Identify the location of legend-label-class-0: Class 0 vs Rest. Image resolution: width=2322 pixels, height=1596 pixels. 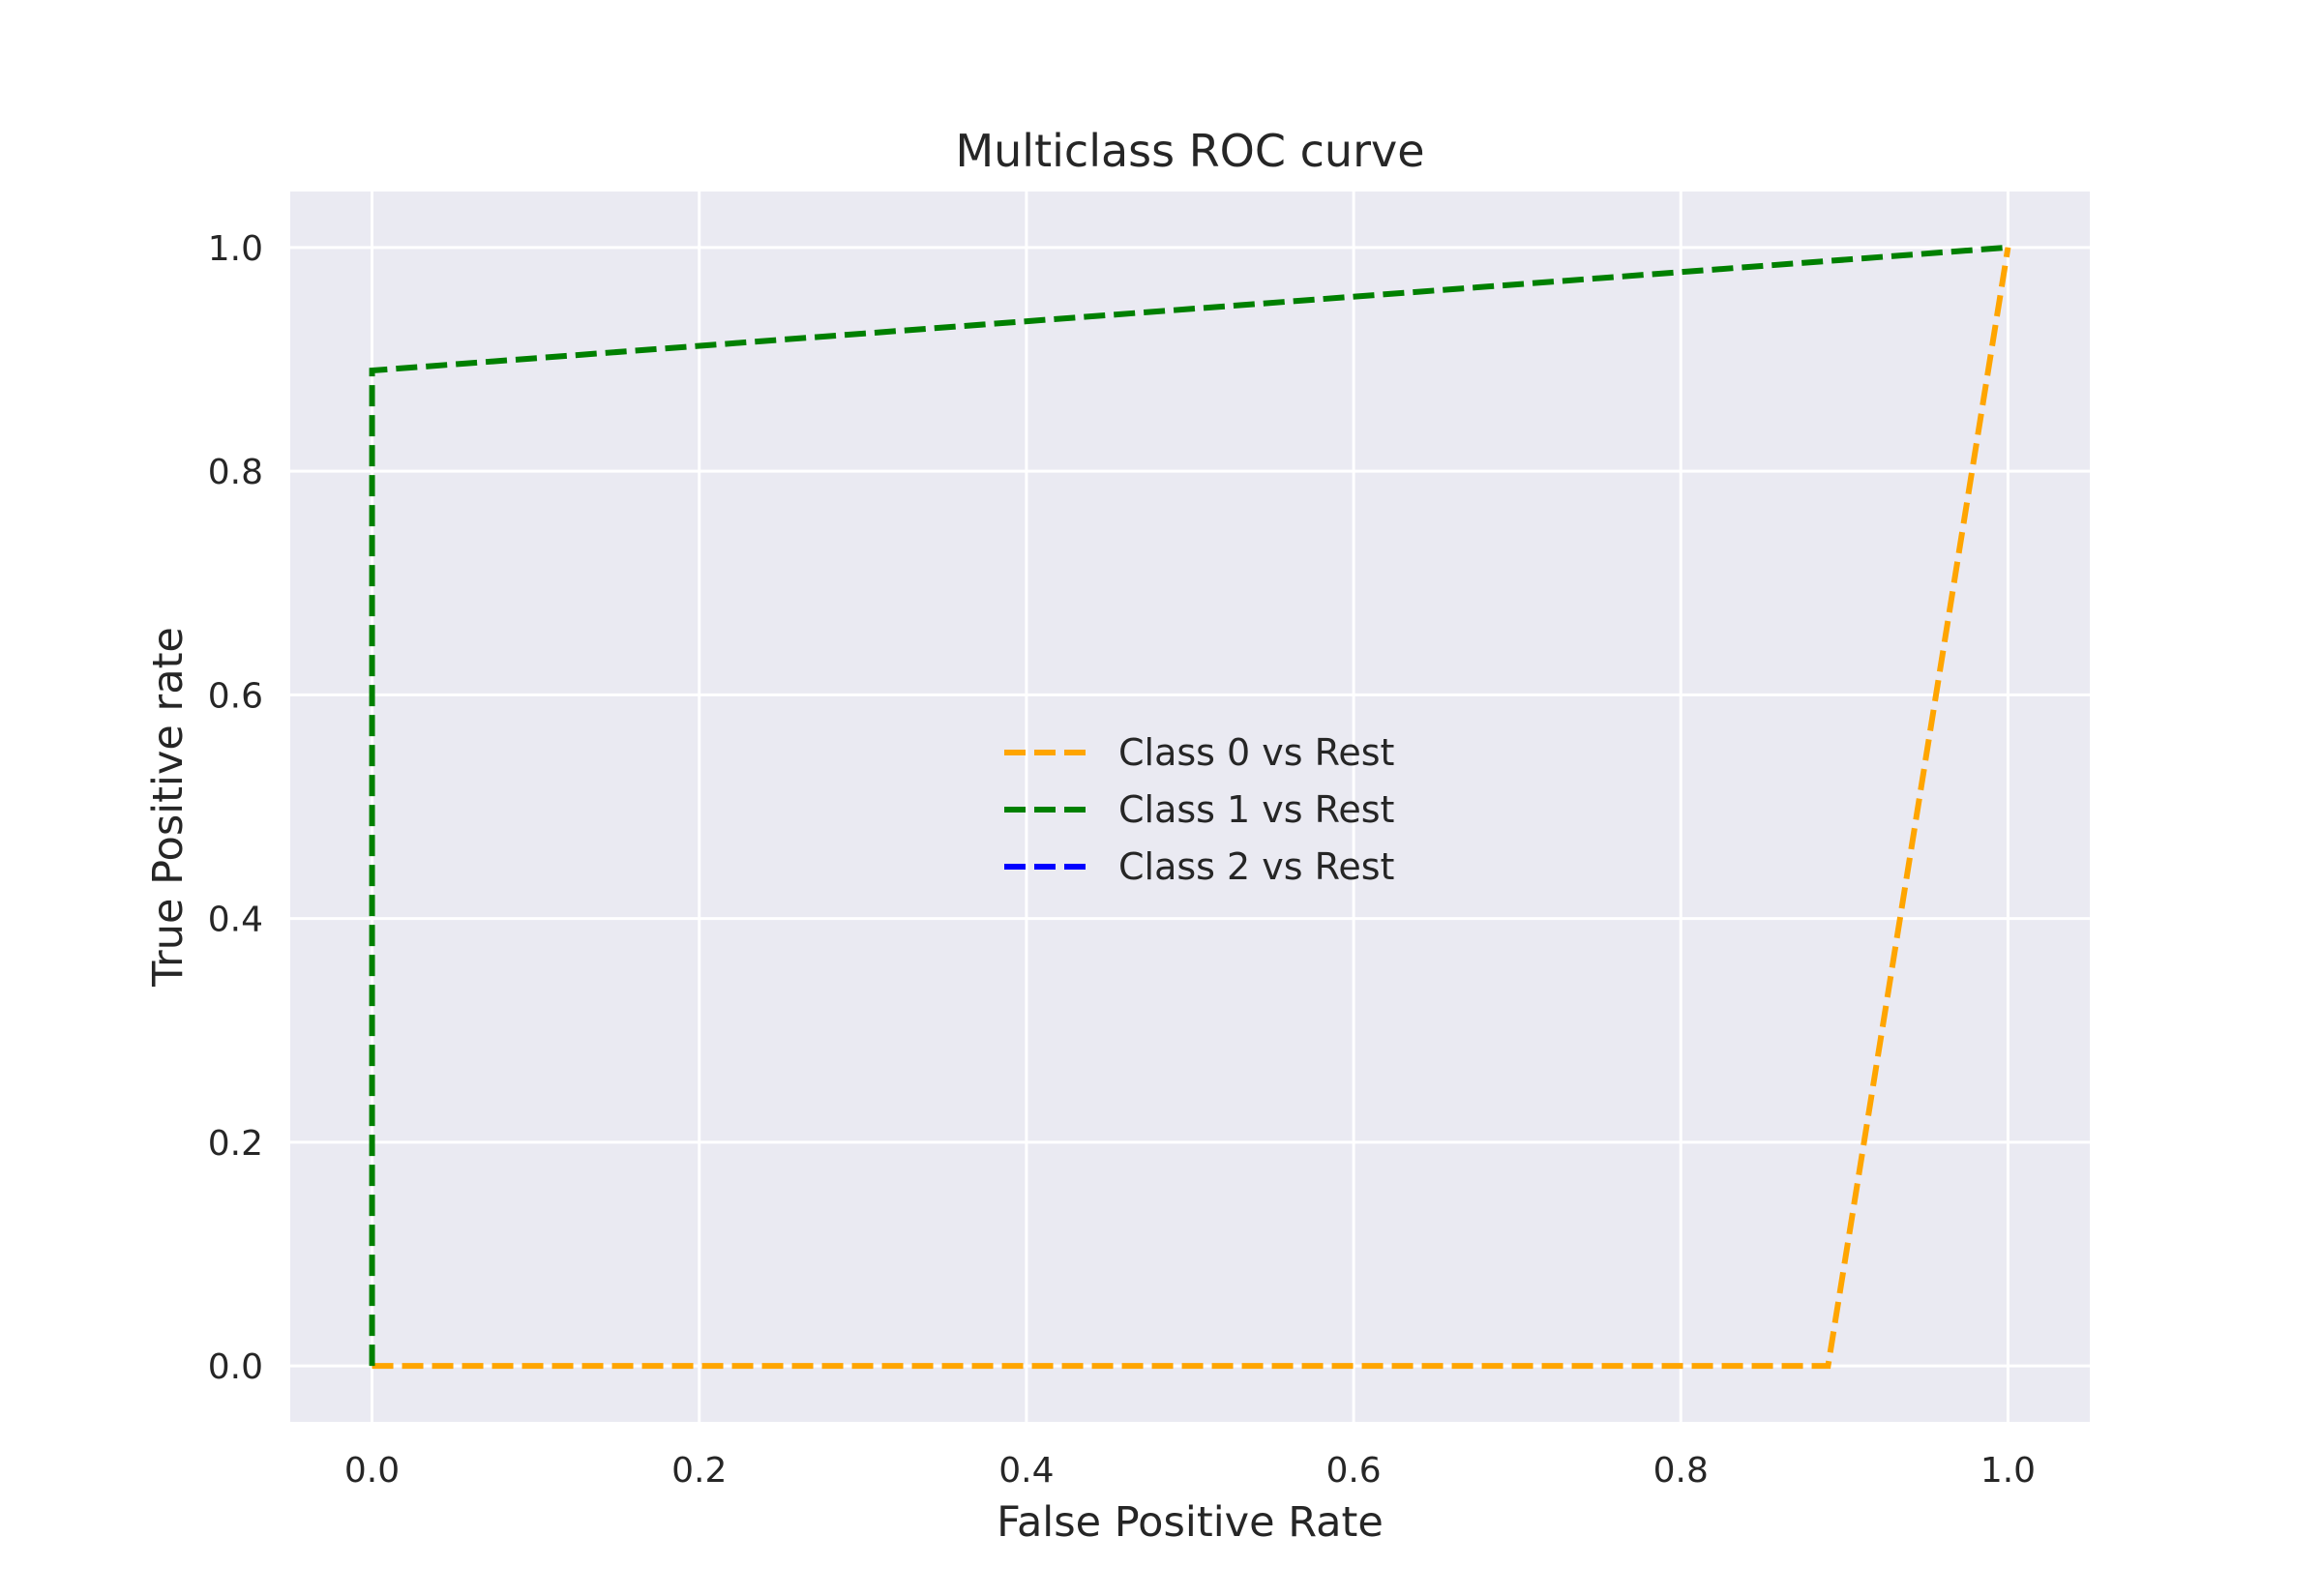
(1256, 752).